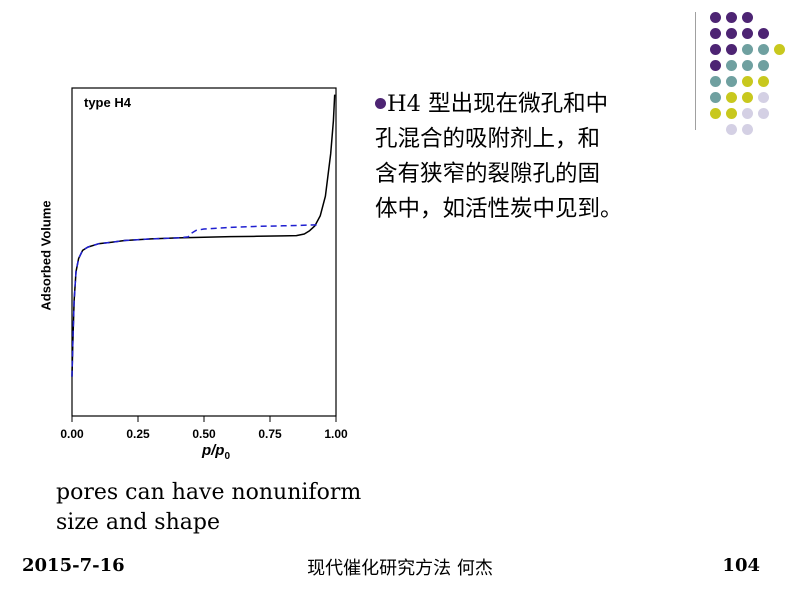 Image resolution: width=800 pixels, height=600 pixels. I want to click on footer-date: 2015-7-16, so click(73, 565).